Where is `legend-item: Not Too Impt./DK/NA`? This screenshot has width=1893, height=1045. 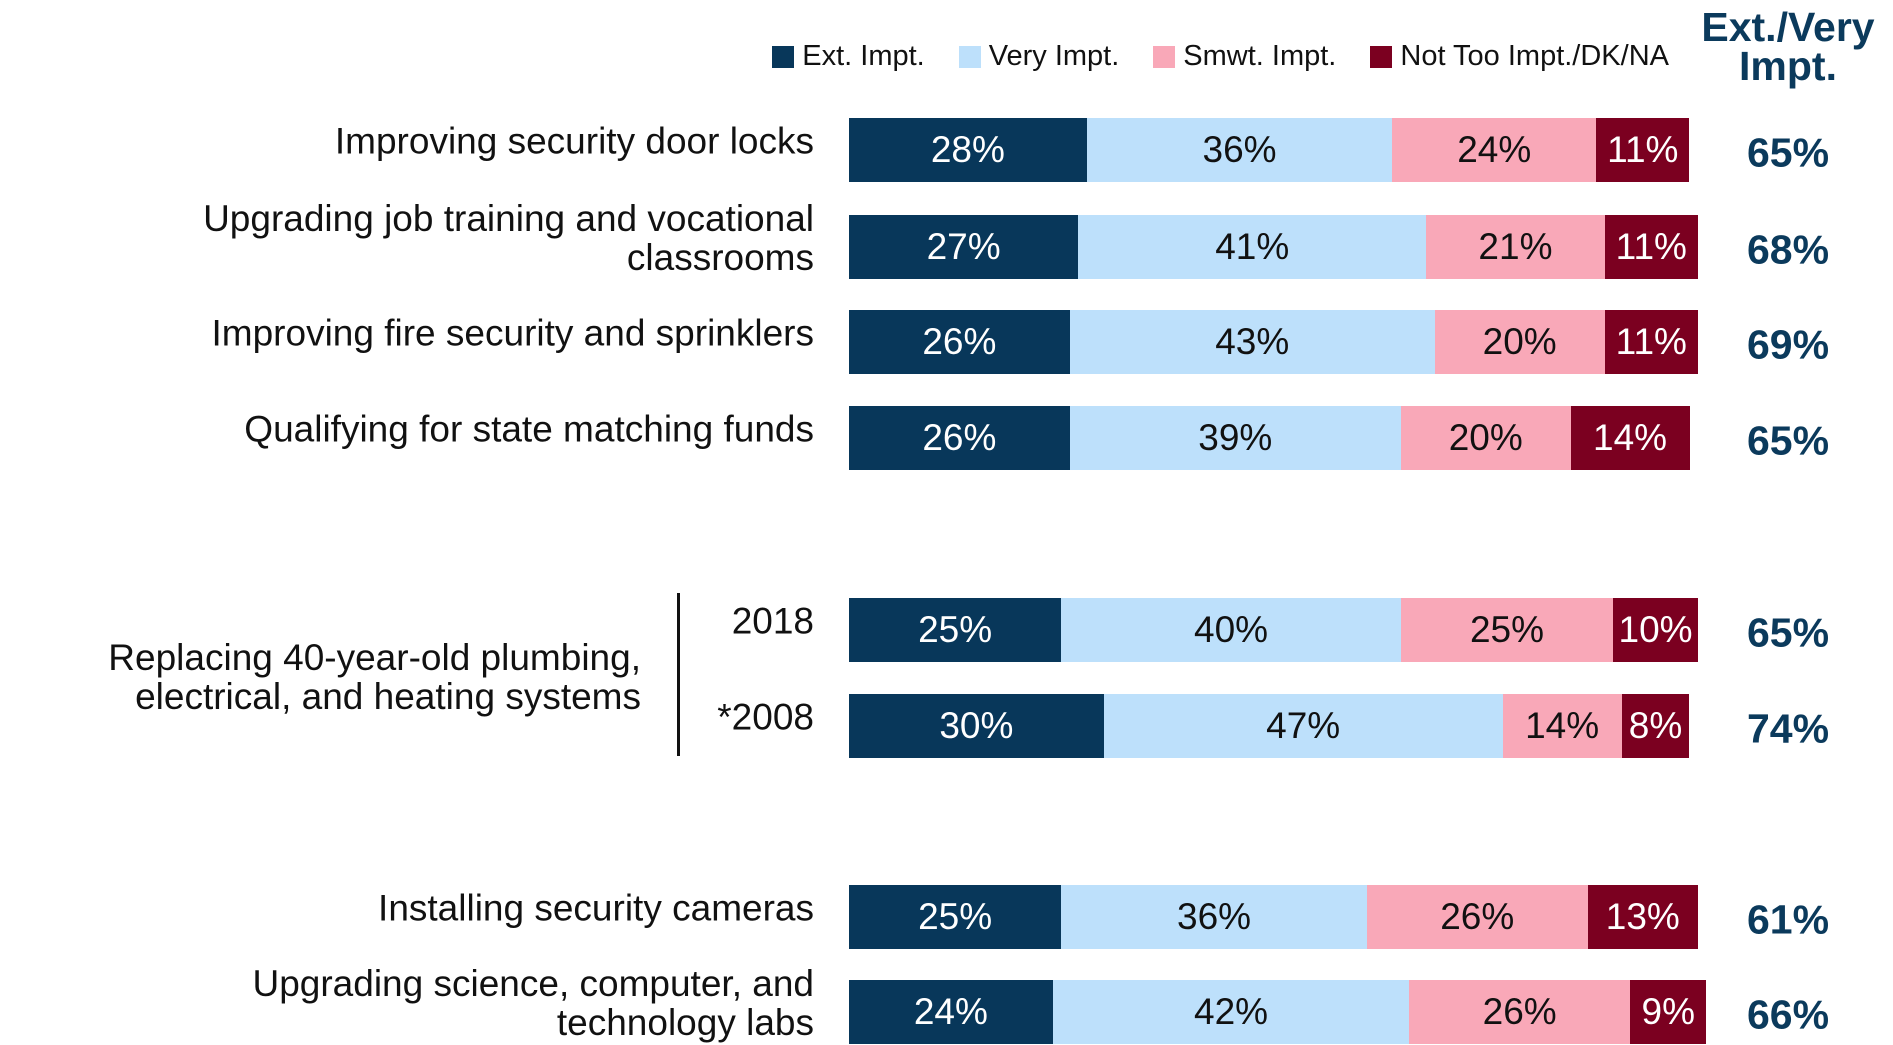 legend-item: Not Too Impt./DK/NA is located at coordinates (1519, 56).